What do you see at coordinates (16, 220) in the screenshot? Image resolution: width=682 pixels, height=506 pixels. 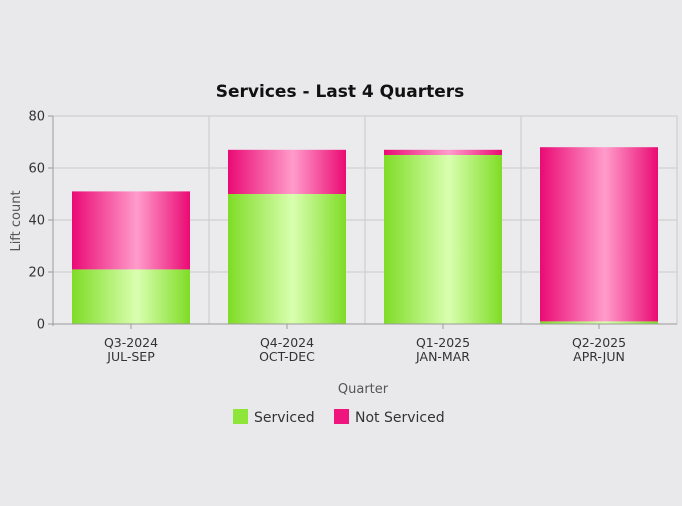 I see `y-axis-label: Lift count` at bounding box center [16, 220].